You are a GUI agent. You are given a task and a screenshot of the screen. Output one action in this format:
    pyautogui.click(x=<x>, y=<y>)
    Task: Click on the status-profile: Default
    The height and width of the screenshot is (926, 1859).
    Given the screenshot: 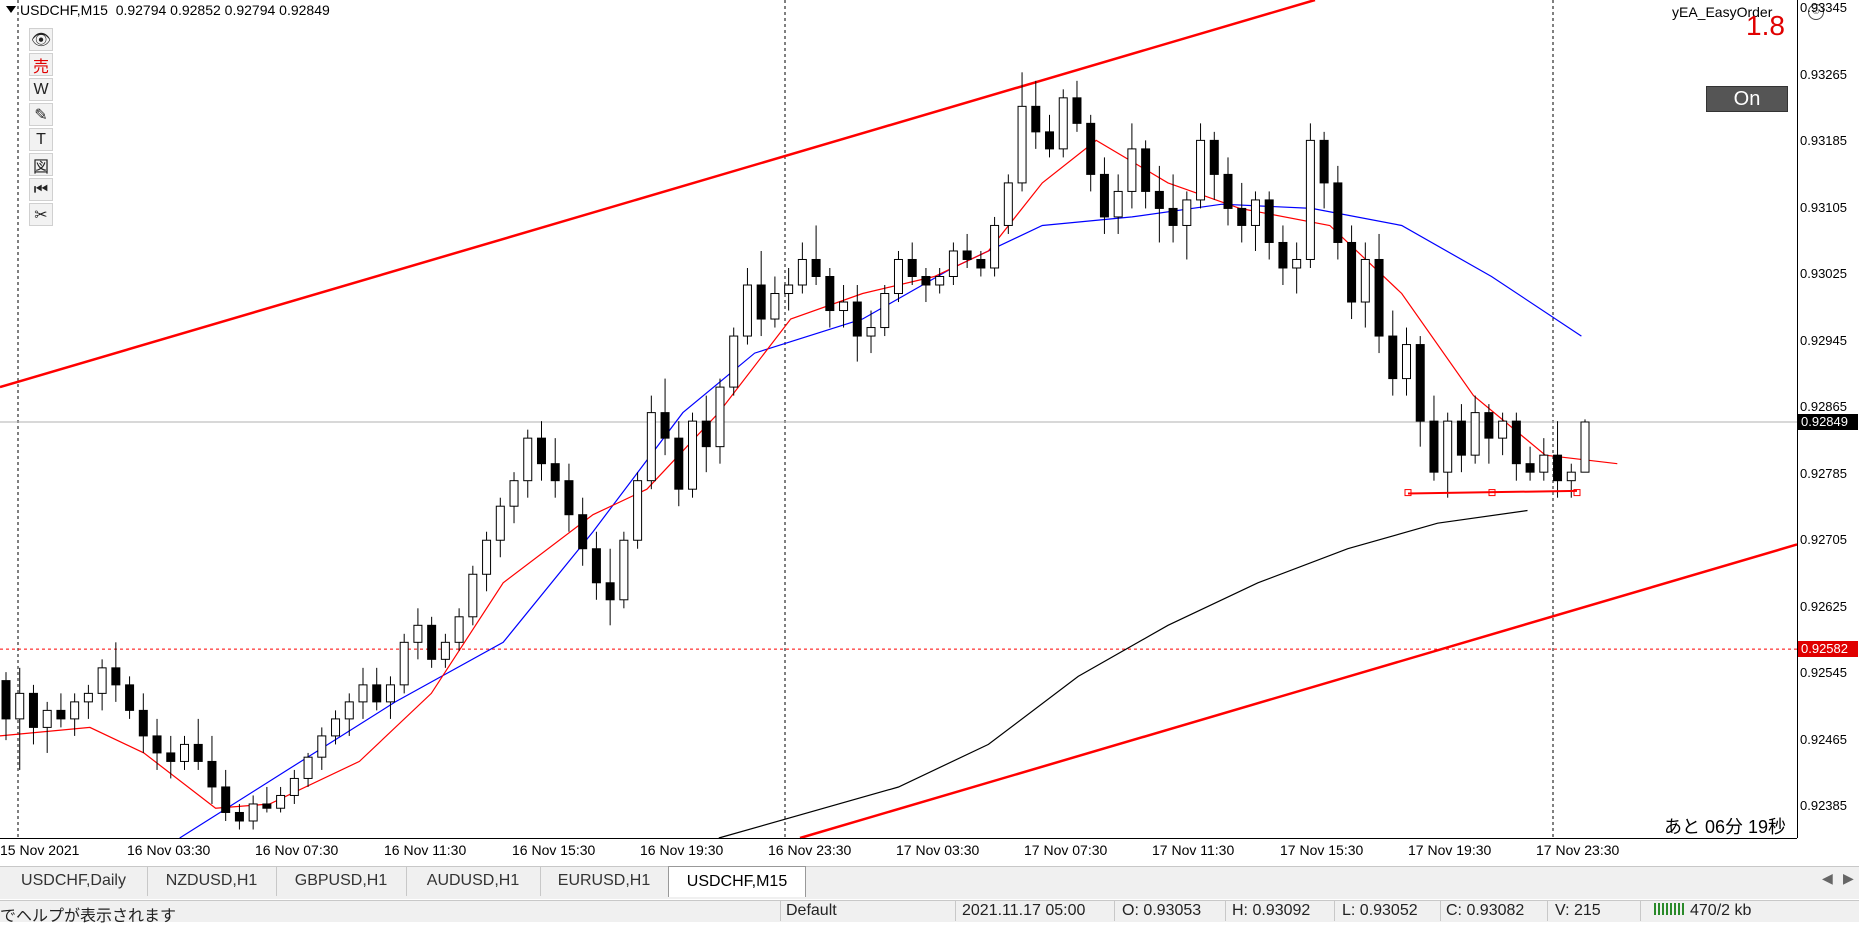 What is the action you would take?
    pyautogui.click(x=811, y=910)
    